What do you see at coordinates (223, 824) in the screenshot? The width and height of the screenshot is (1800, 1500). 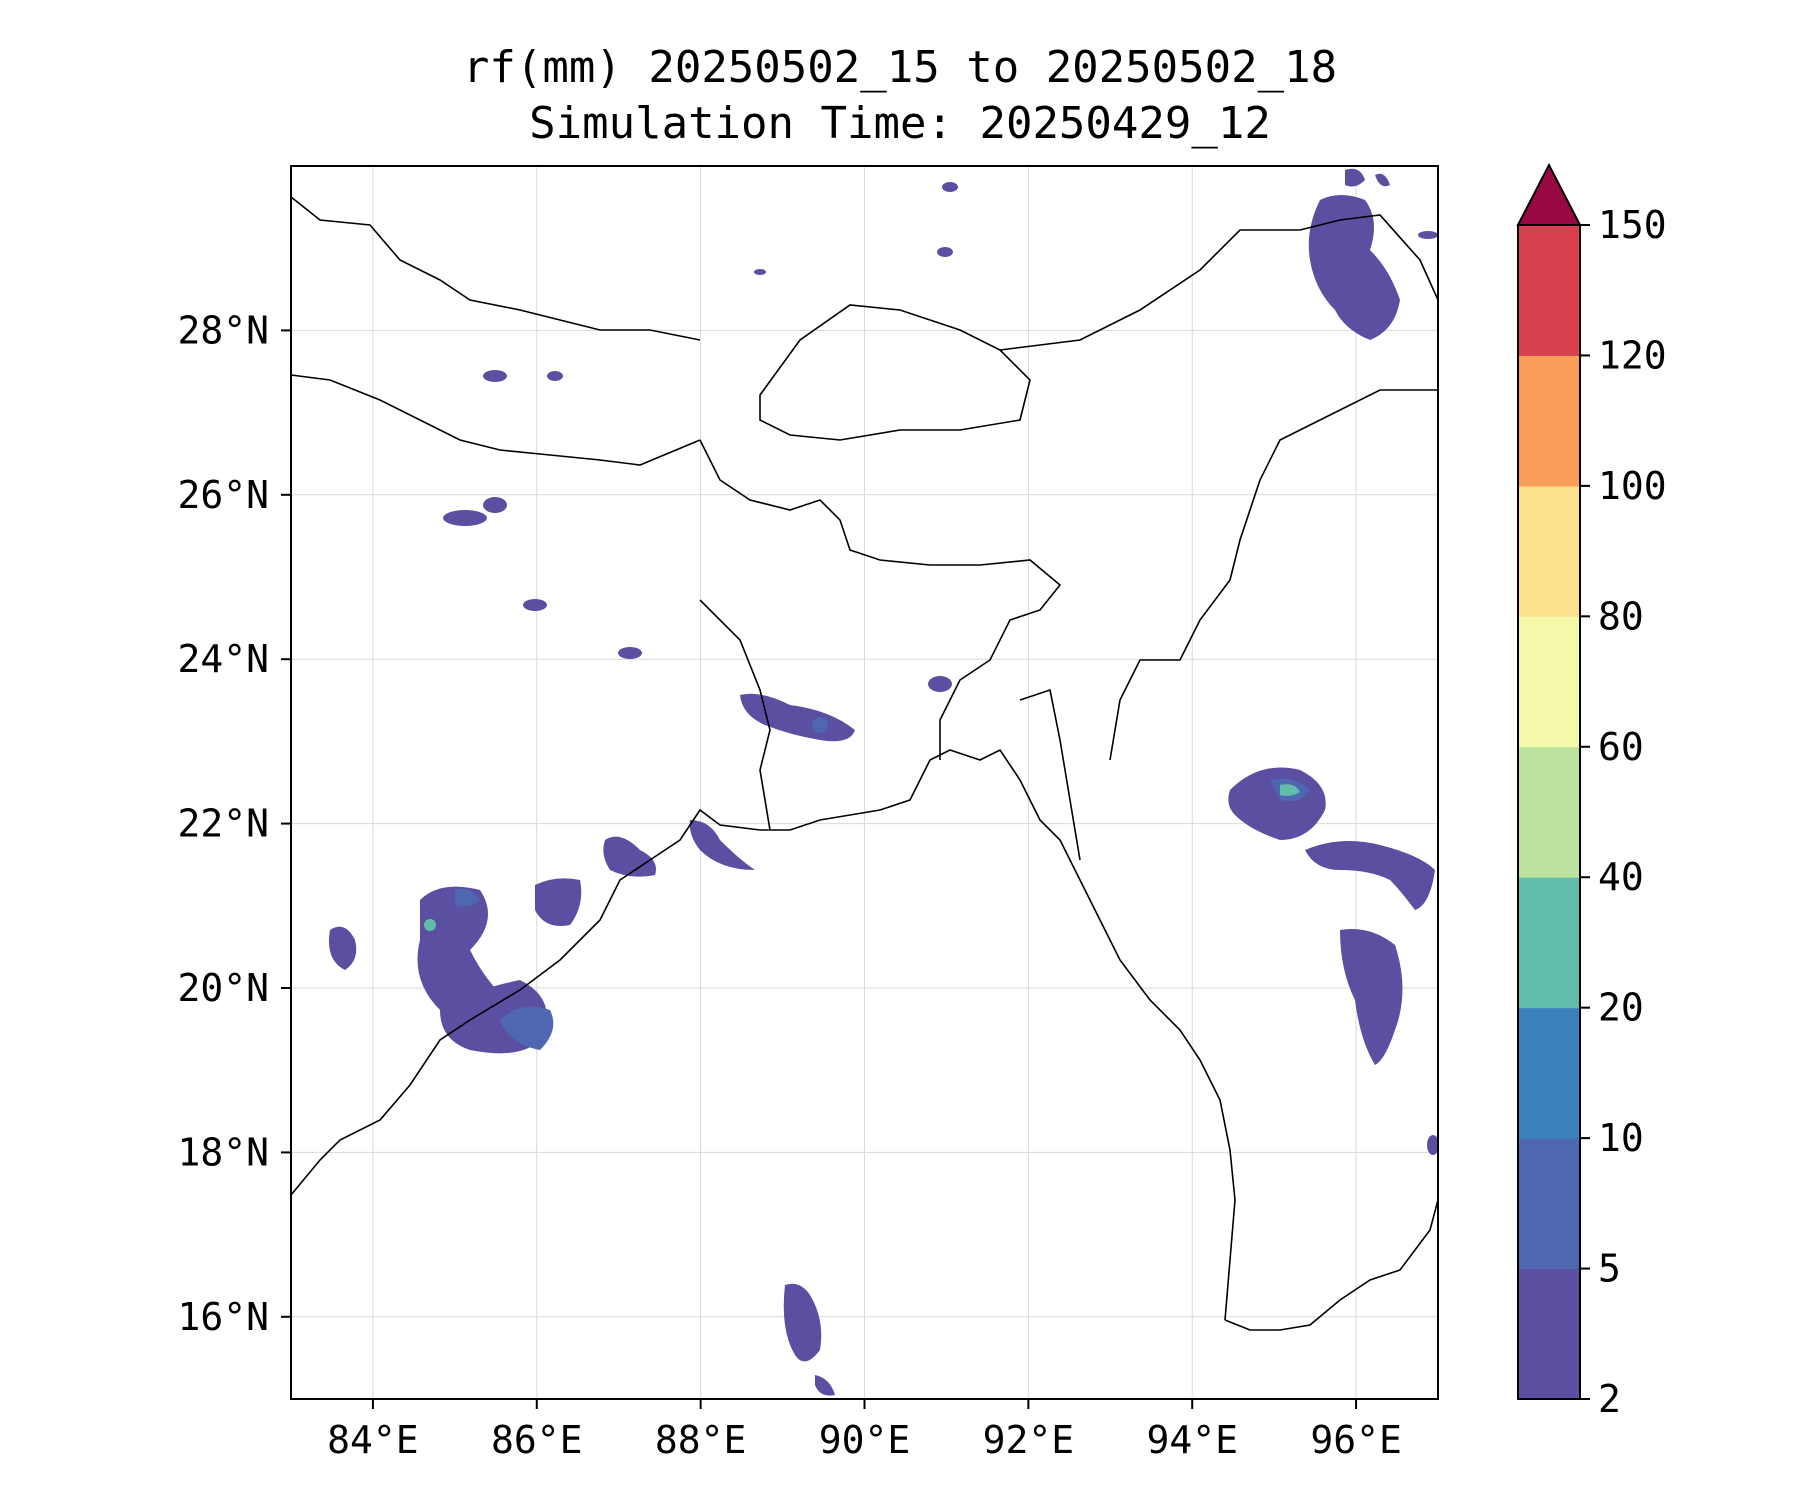 I see `lat-tick-label: 22°N` at bounding box center [223, 824].